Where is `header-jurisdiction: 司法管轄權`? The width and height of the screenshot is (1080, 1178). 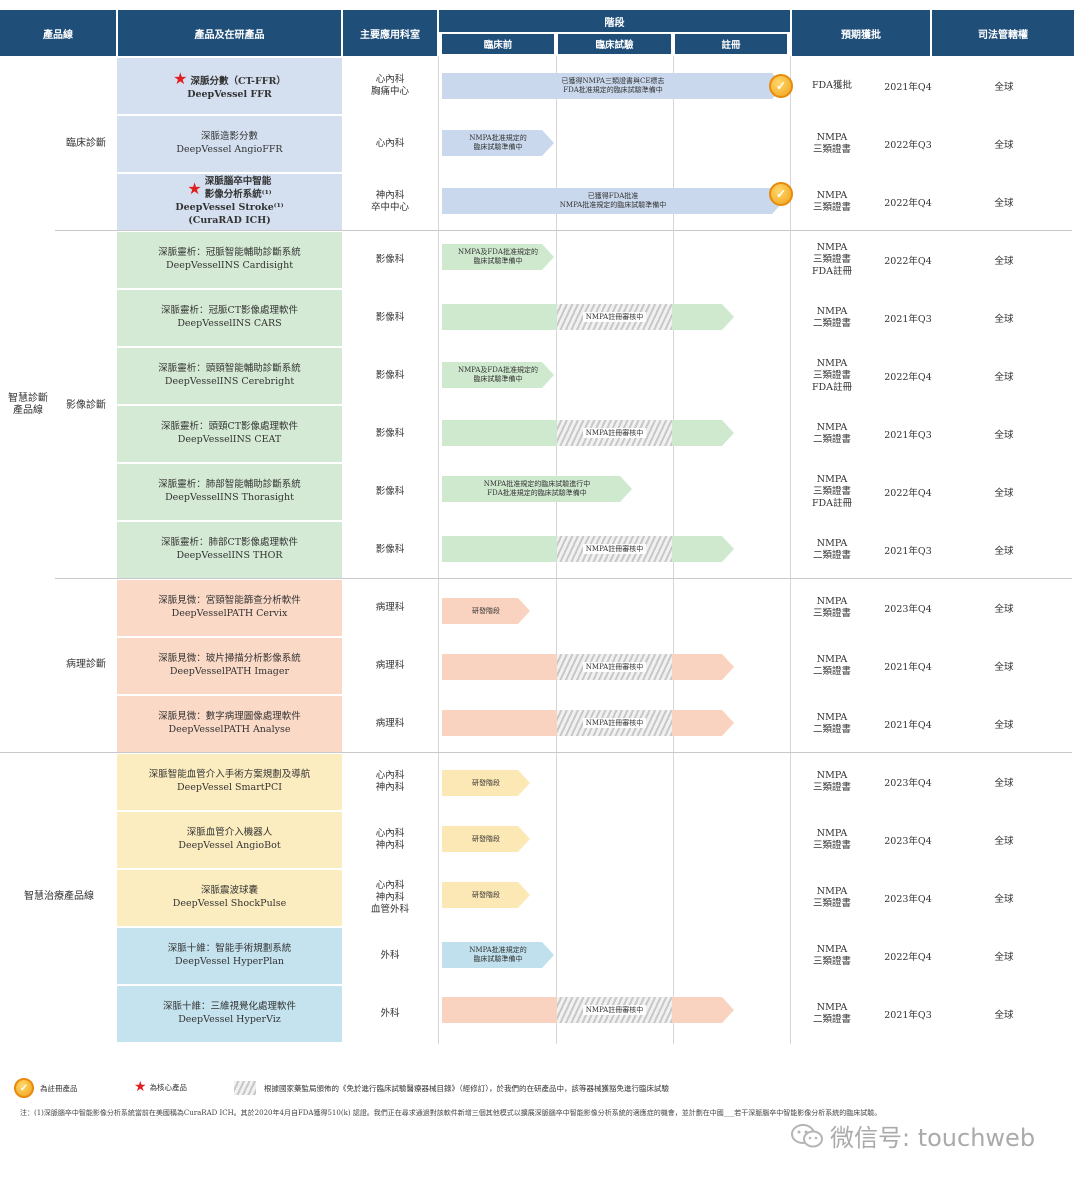 header-jurisdiction: 司法管轄權 is located at coordinates (1003, 33).